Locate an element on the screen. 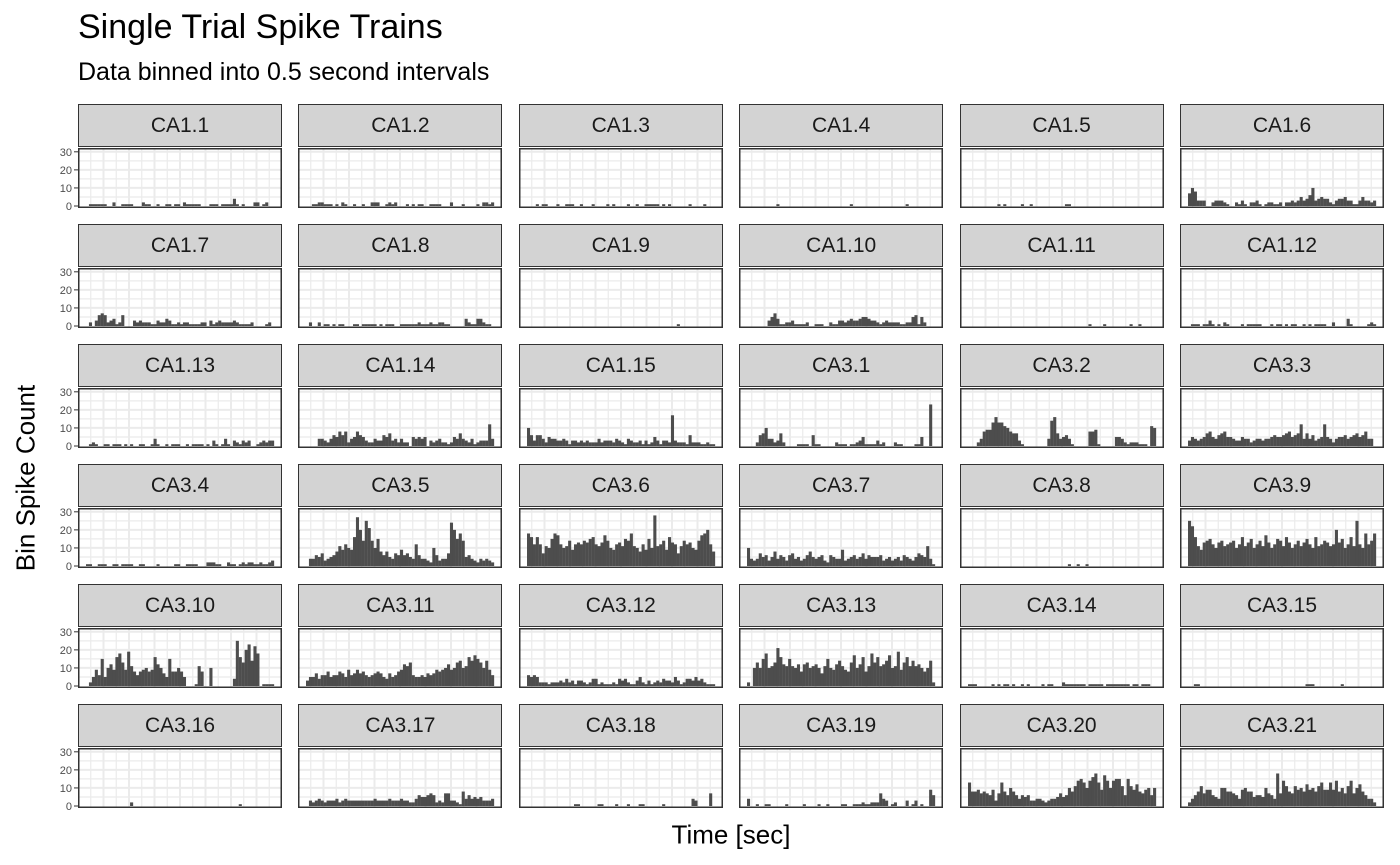  y-tick-label: 10 is located at coordinates (66, 429).